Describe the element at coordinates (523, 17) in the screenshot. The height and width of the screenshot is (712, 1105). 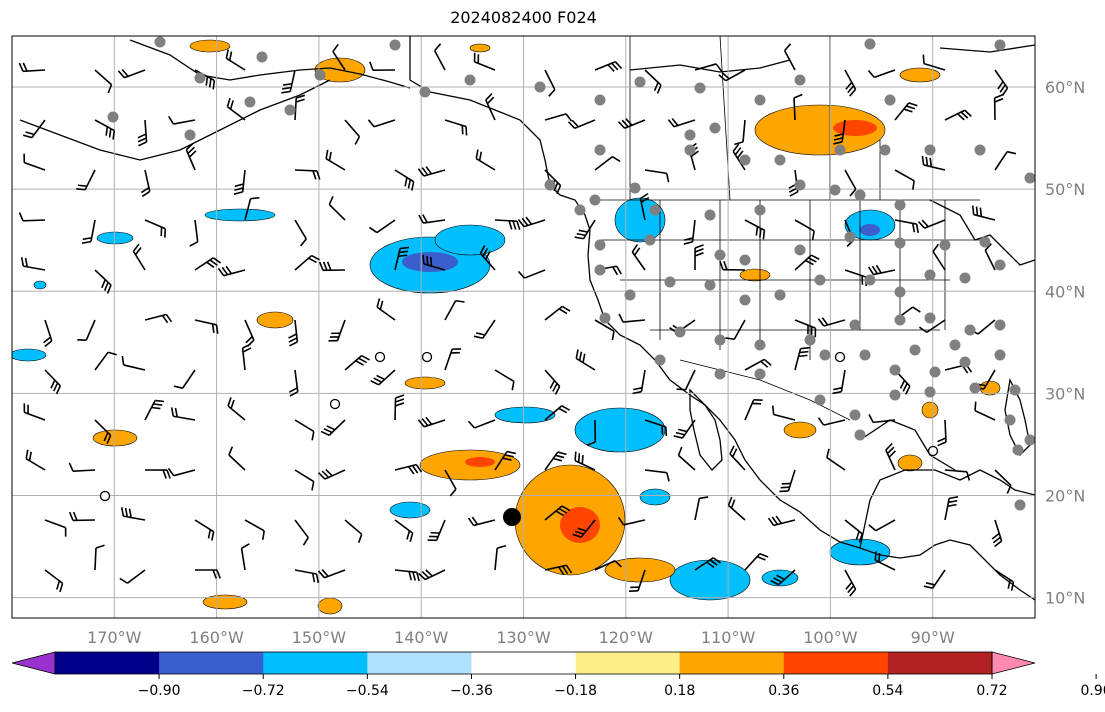
I see `chart-title: 2024082400 F024` at that location.